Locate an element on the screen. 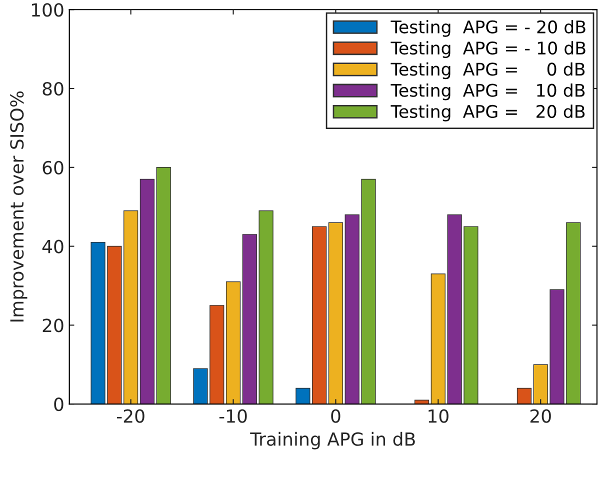 This screenshot has height=481, width=603. legend-label: Testing APG = - 10 dB is located at coordinates (488, 49).